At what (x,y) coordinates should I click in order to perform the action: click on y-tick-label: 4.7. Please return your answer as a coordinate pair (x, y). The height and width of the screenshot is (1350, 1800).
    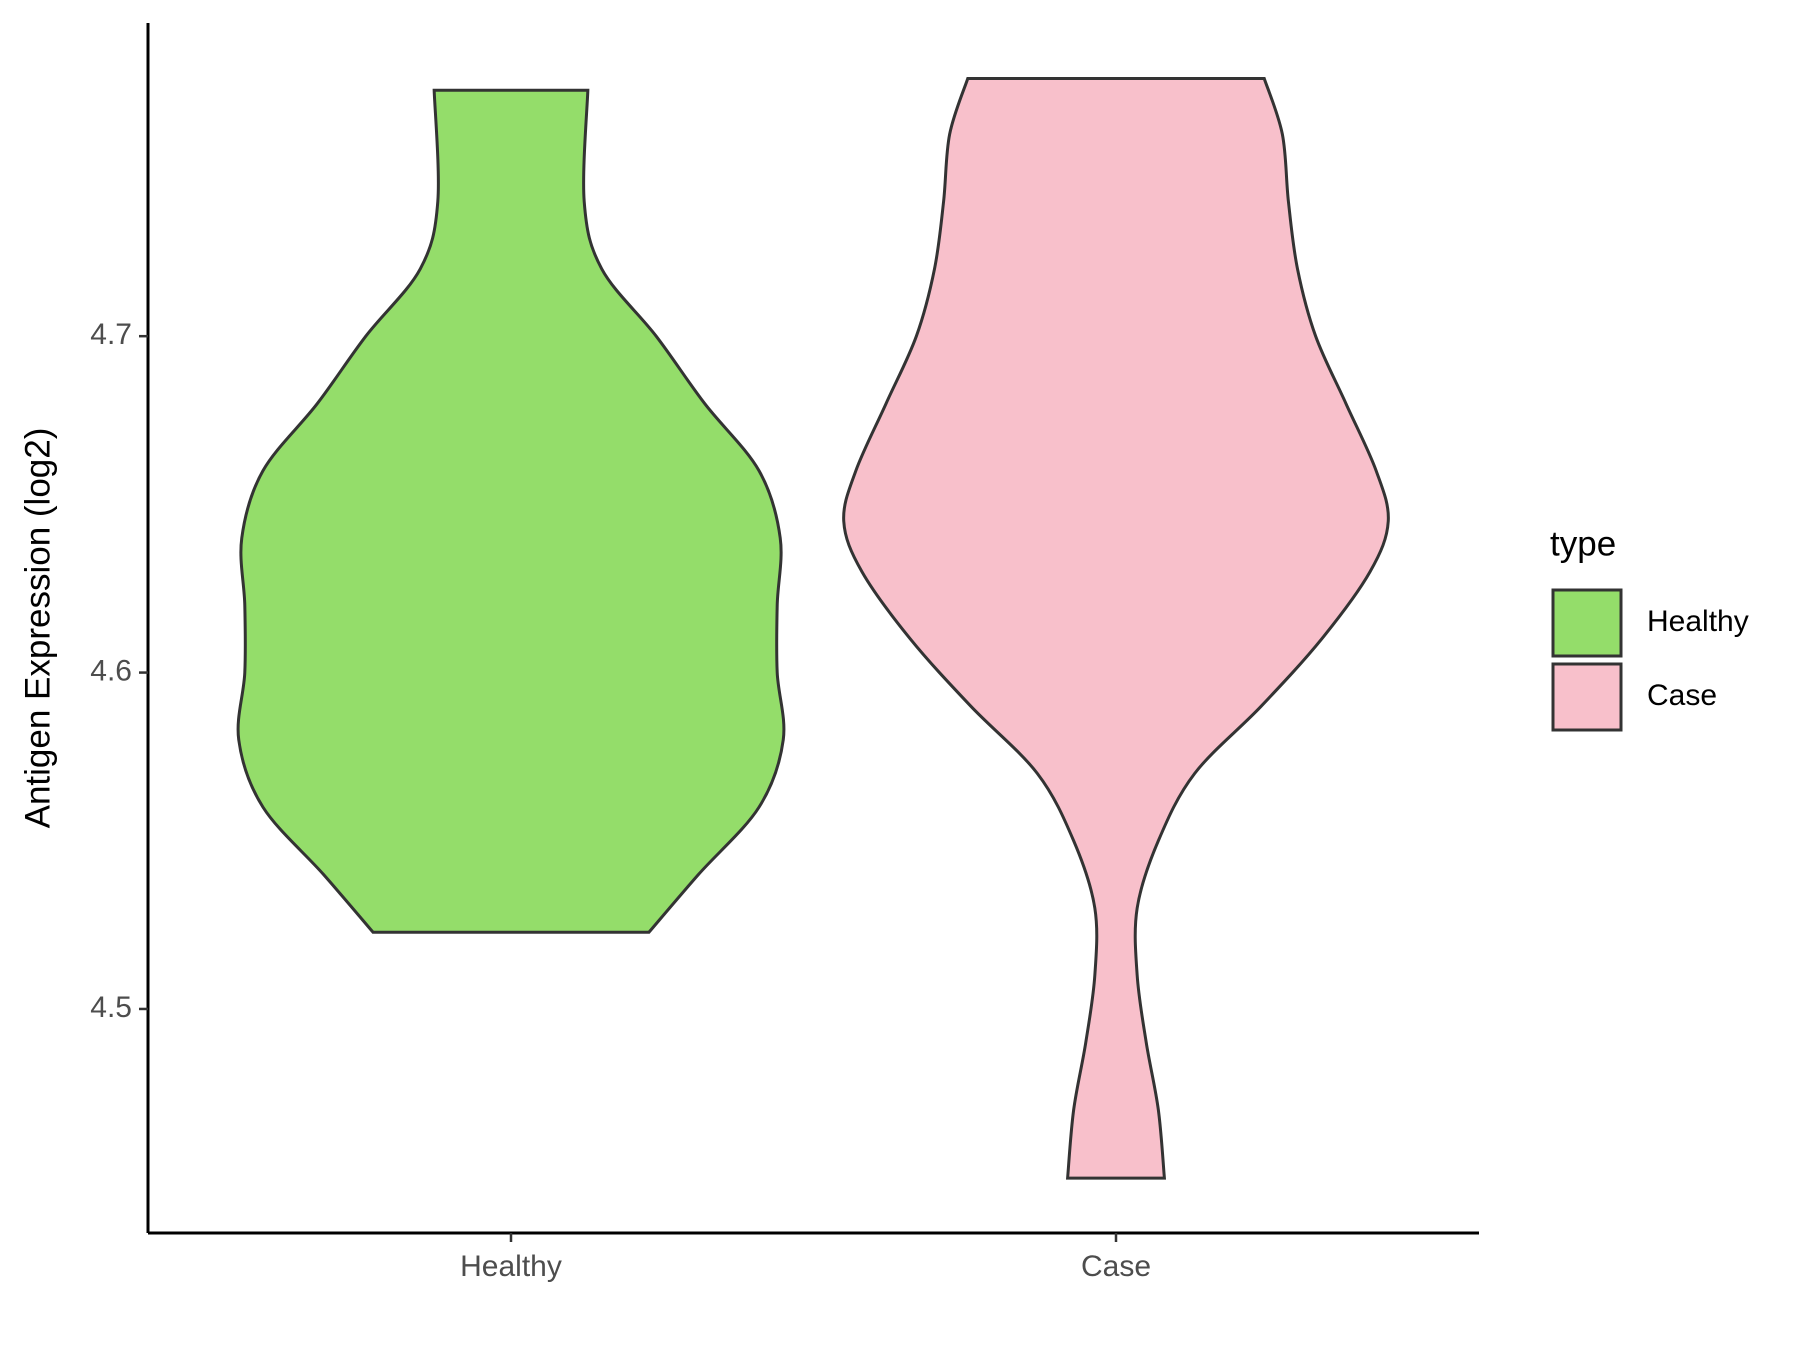
    Looking at the image, I should click on (111, 334).